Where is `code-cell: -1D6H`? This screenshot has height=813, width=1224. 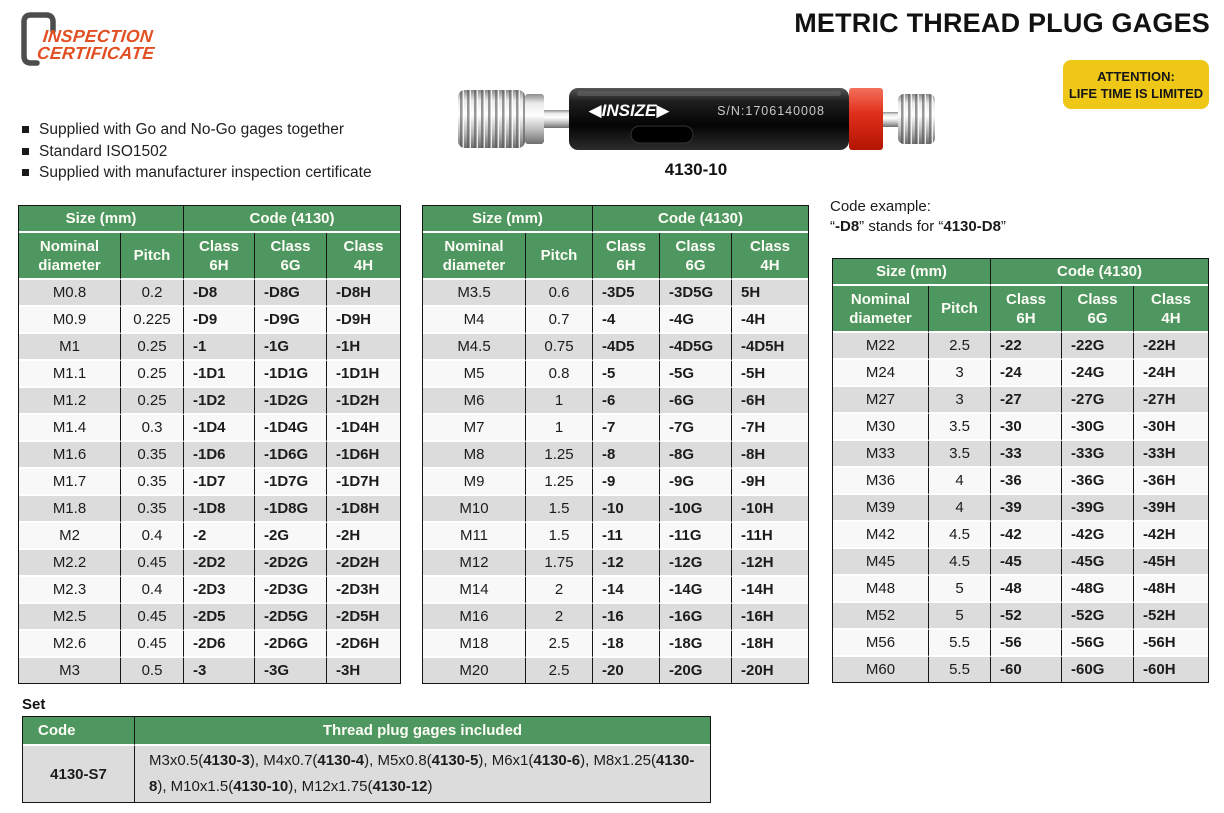 code-cell: -1D6H is located at coordinates (363, 455).